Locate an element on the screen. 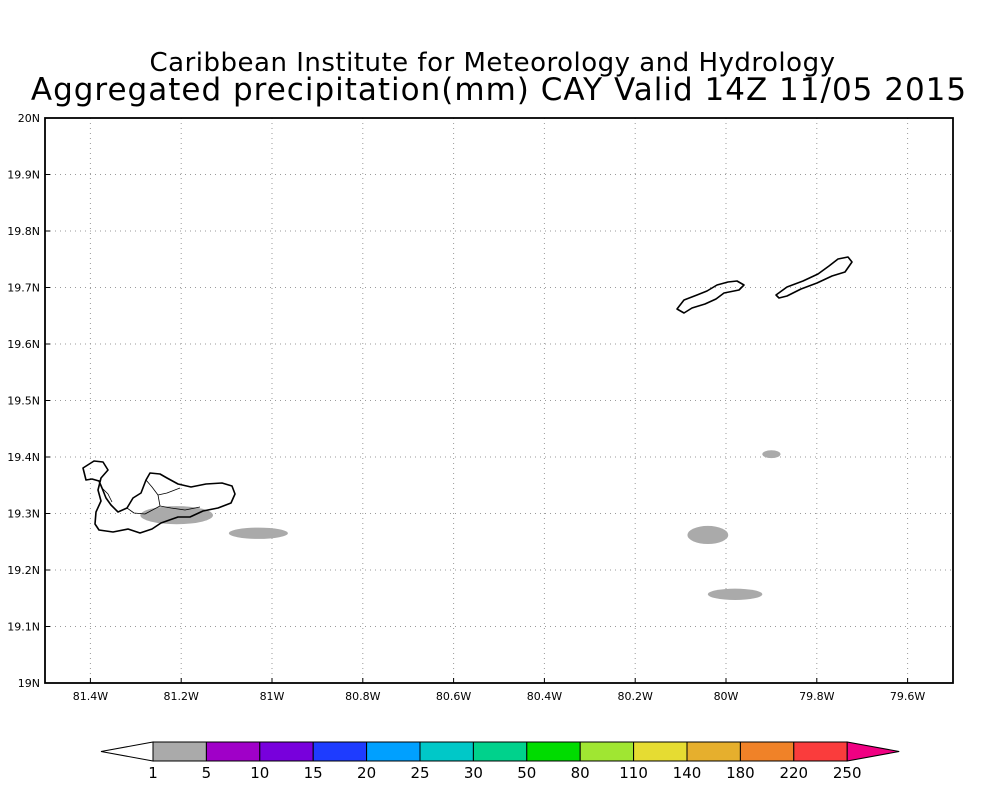 This screenshot has height=800, width=1000. colorbar-label: 1 is located at coordinates (153, 773).